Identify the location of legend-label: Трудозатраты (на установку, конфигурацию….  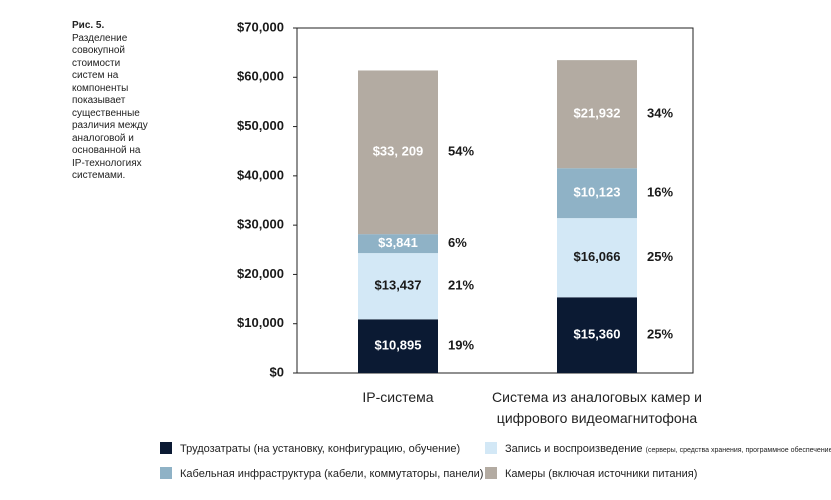
(320, 449).